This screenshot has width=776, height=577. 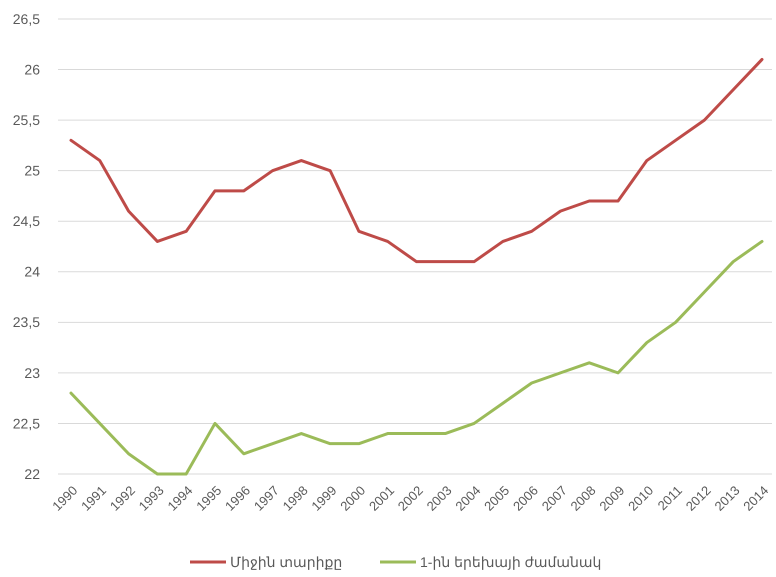 What do you see at coordinates (26, 120) in the screenshot?
I see `y-tick-label: 25,5` at bounding box center [26, 120].